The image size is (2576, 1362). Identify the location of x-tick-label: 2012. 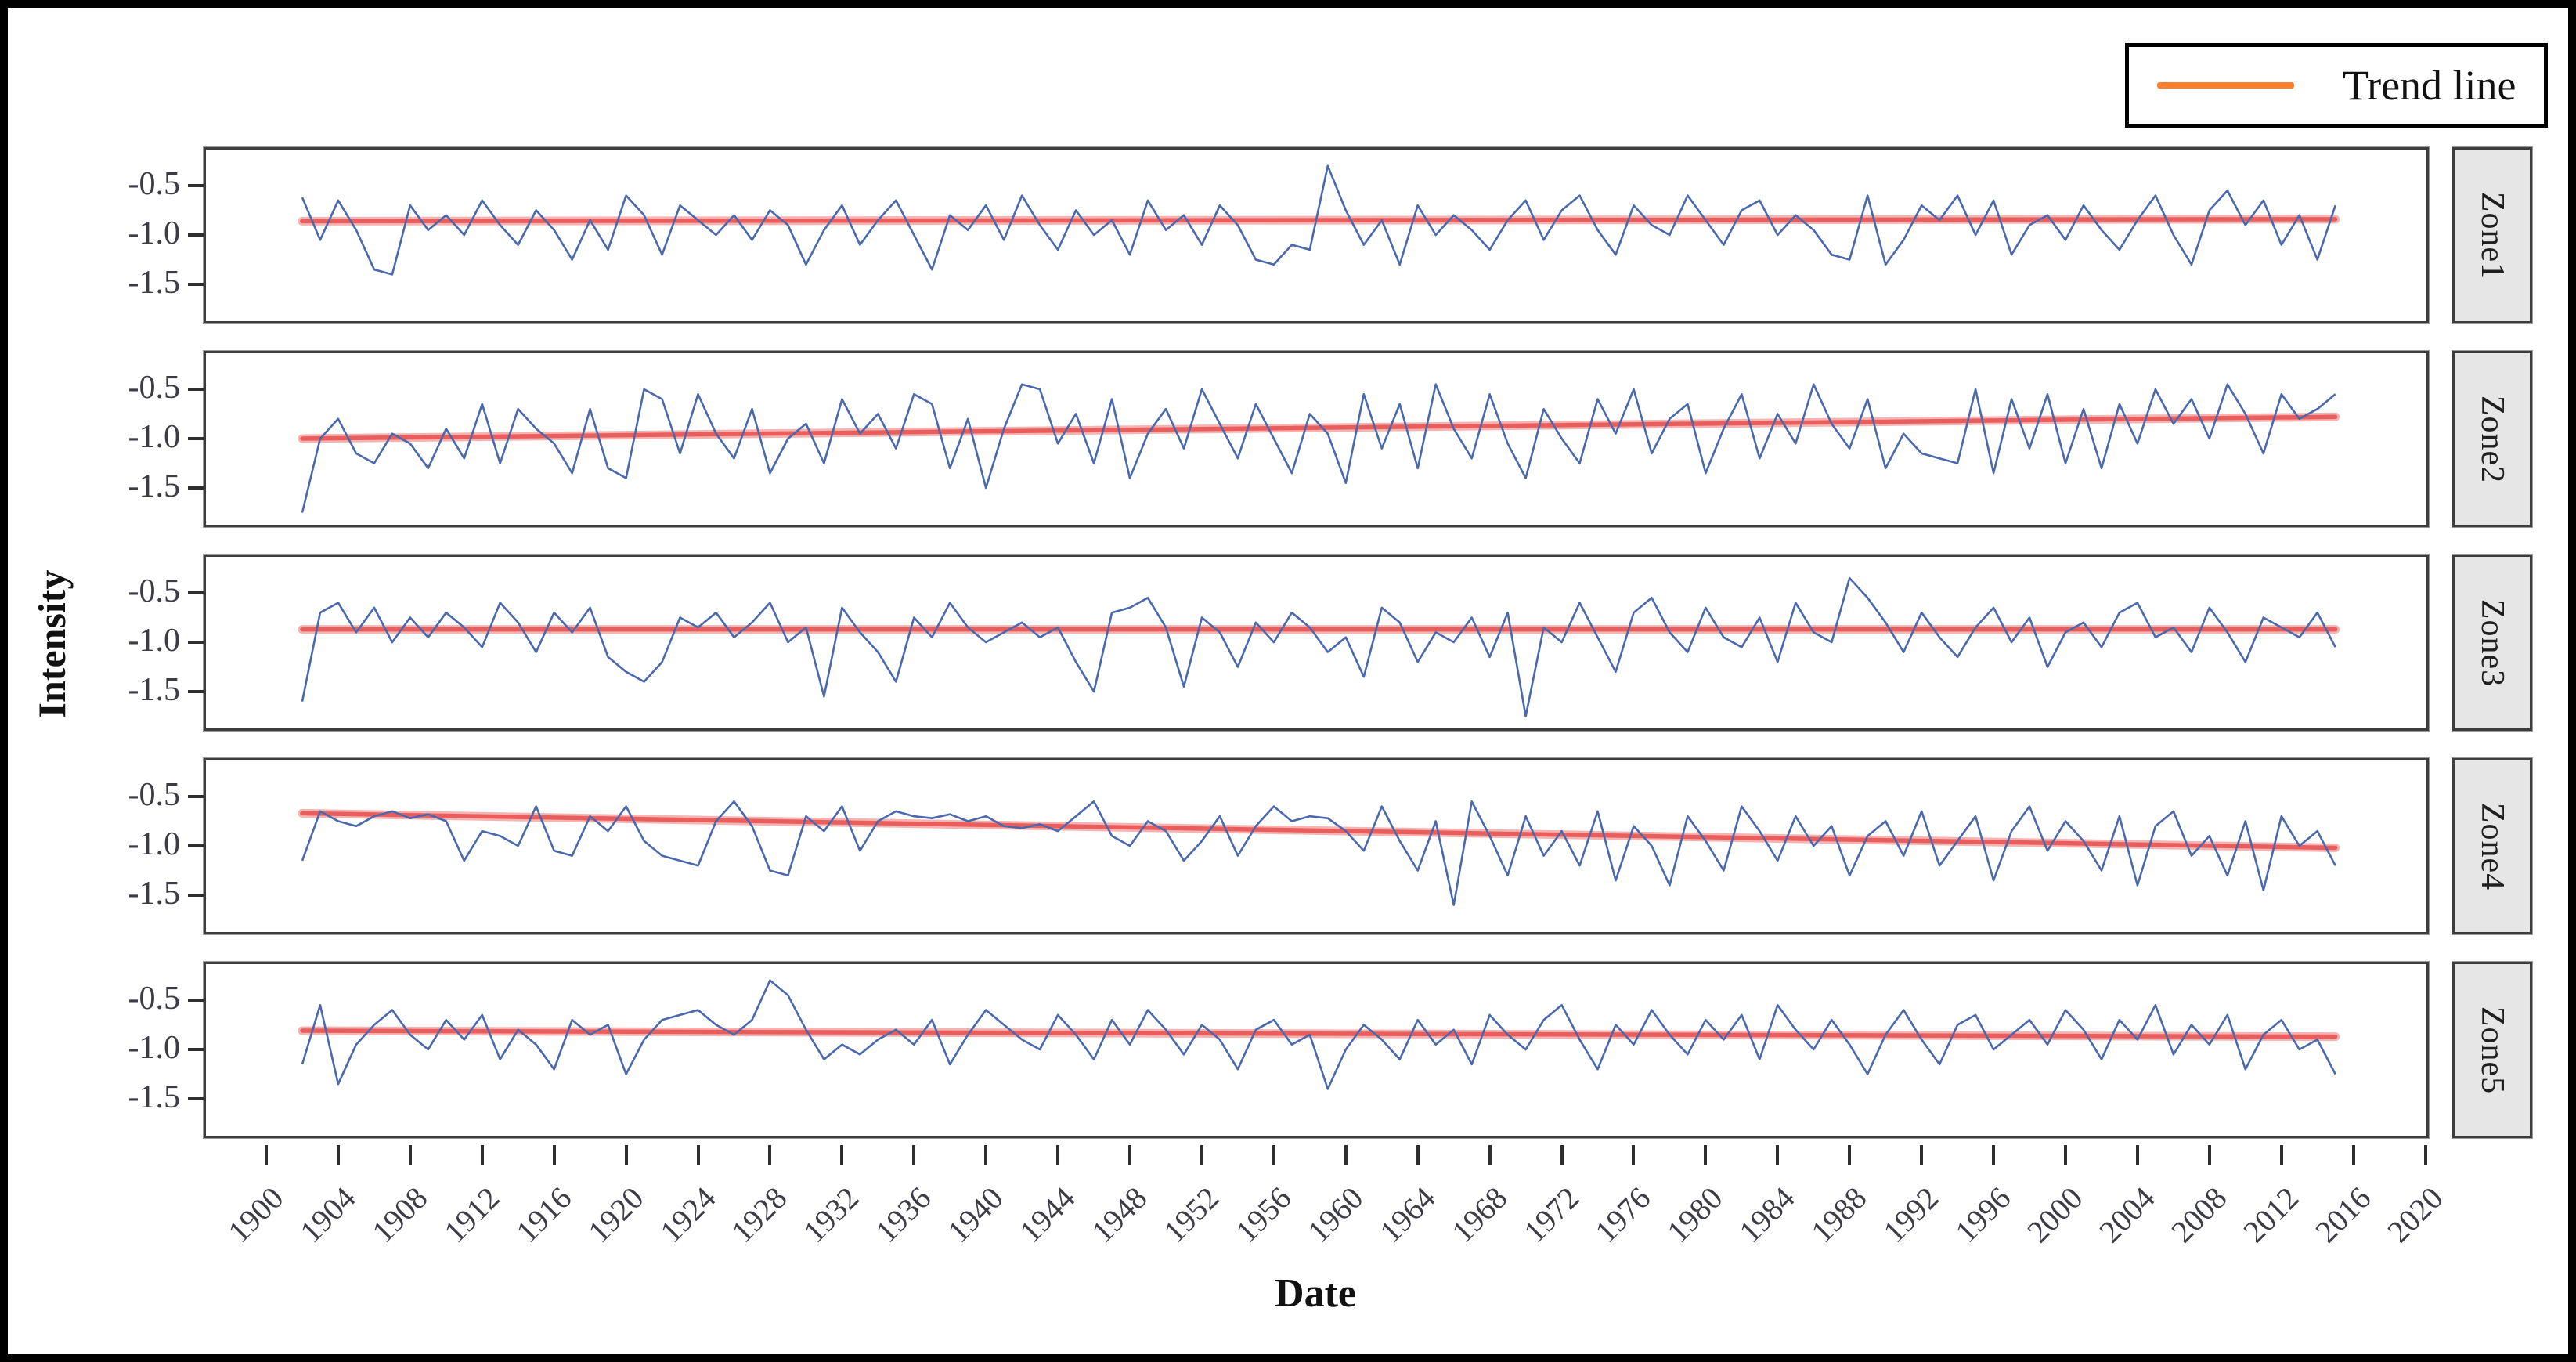
(2270, 1215).